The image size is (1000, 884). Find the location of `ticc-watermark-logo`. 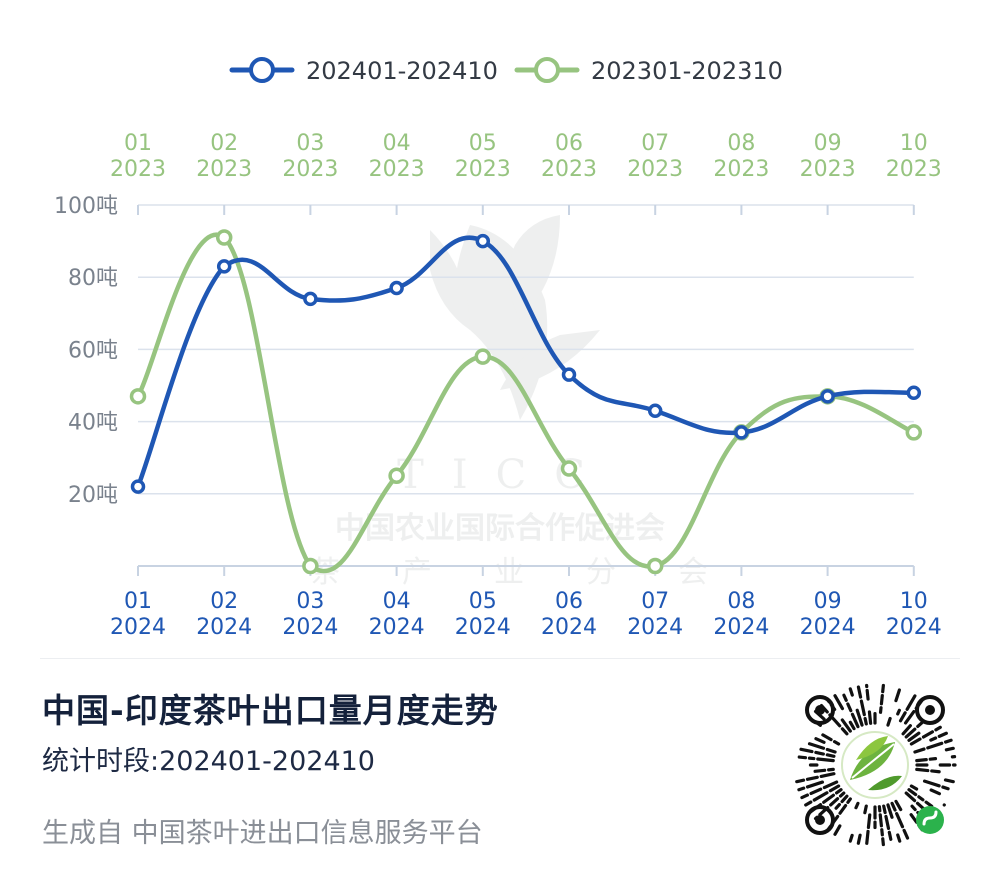

ticc-watermark-logo is located at coordinates (515, 317).